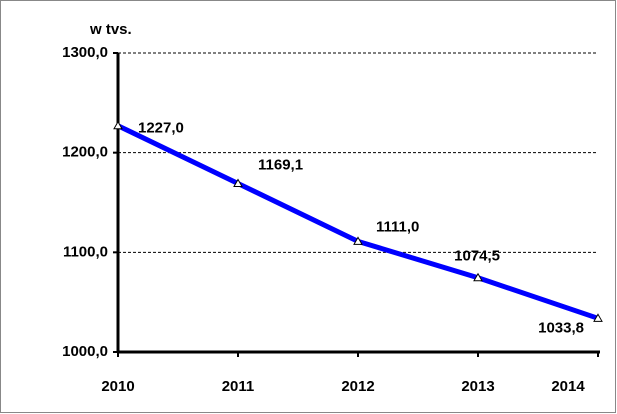  What do you see at coordinates (110, 29) in the screenshot?
I see `y-axis-label: w tvs.` at bounding box center [110, 29].